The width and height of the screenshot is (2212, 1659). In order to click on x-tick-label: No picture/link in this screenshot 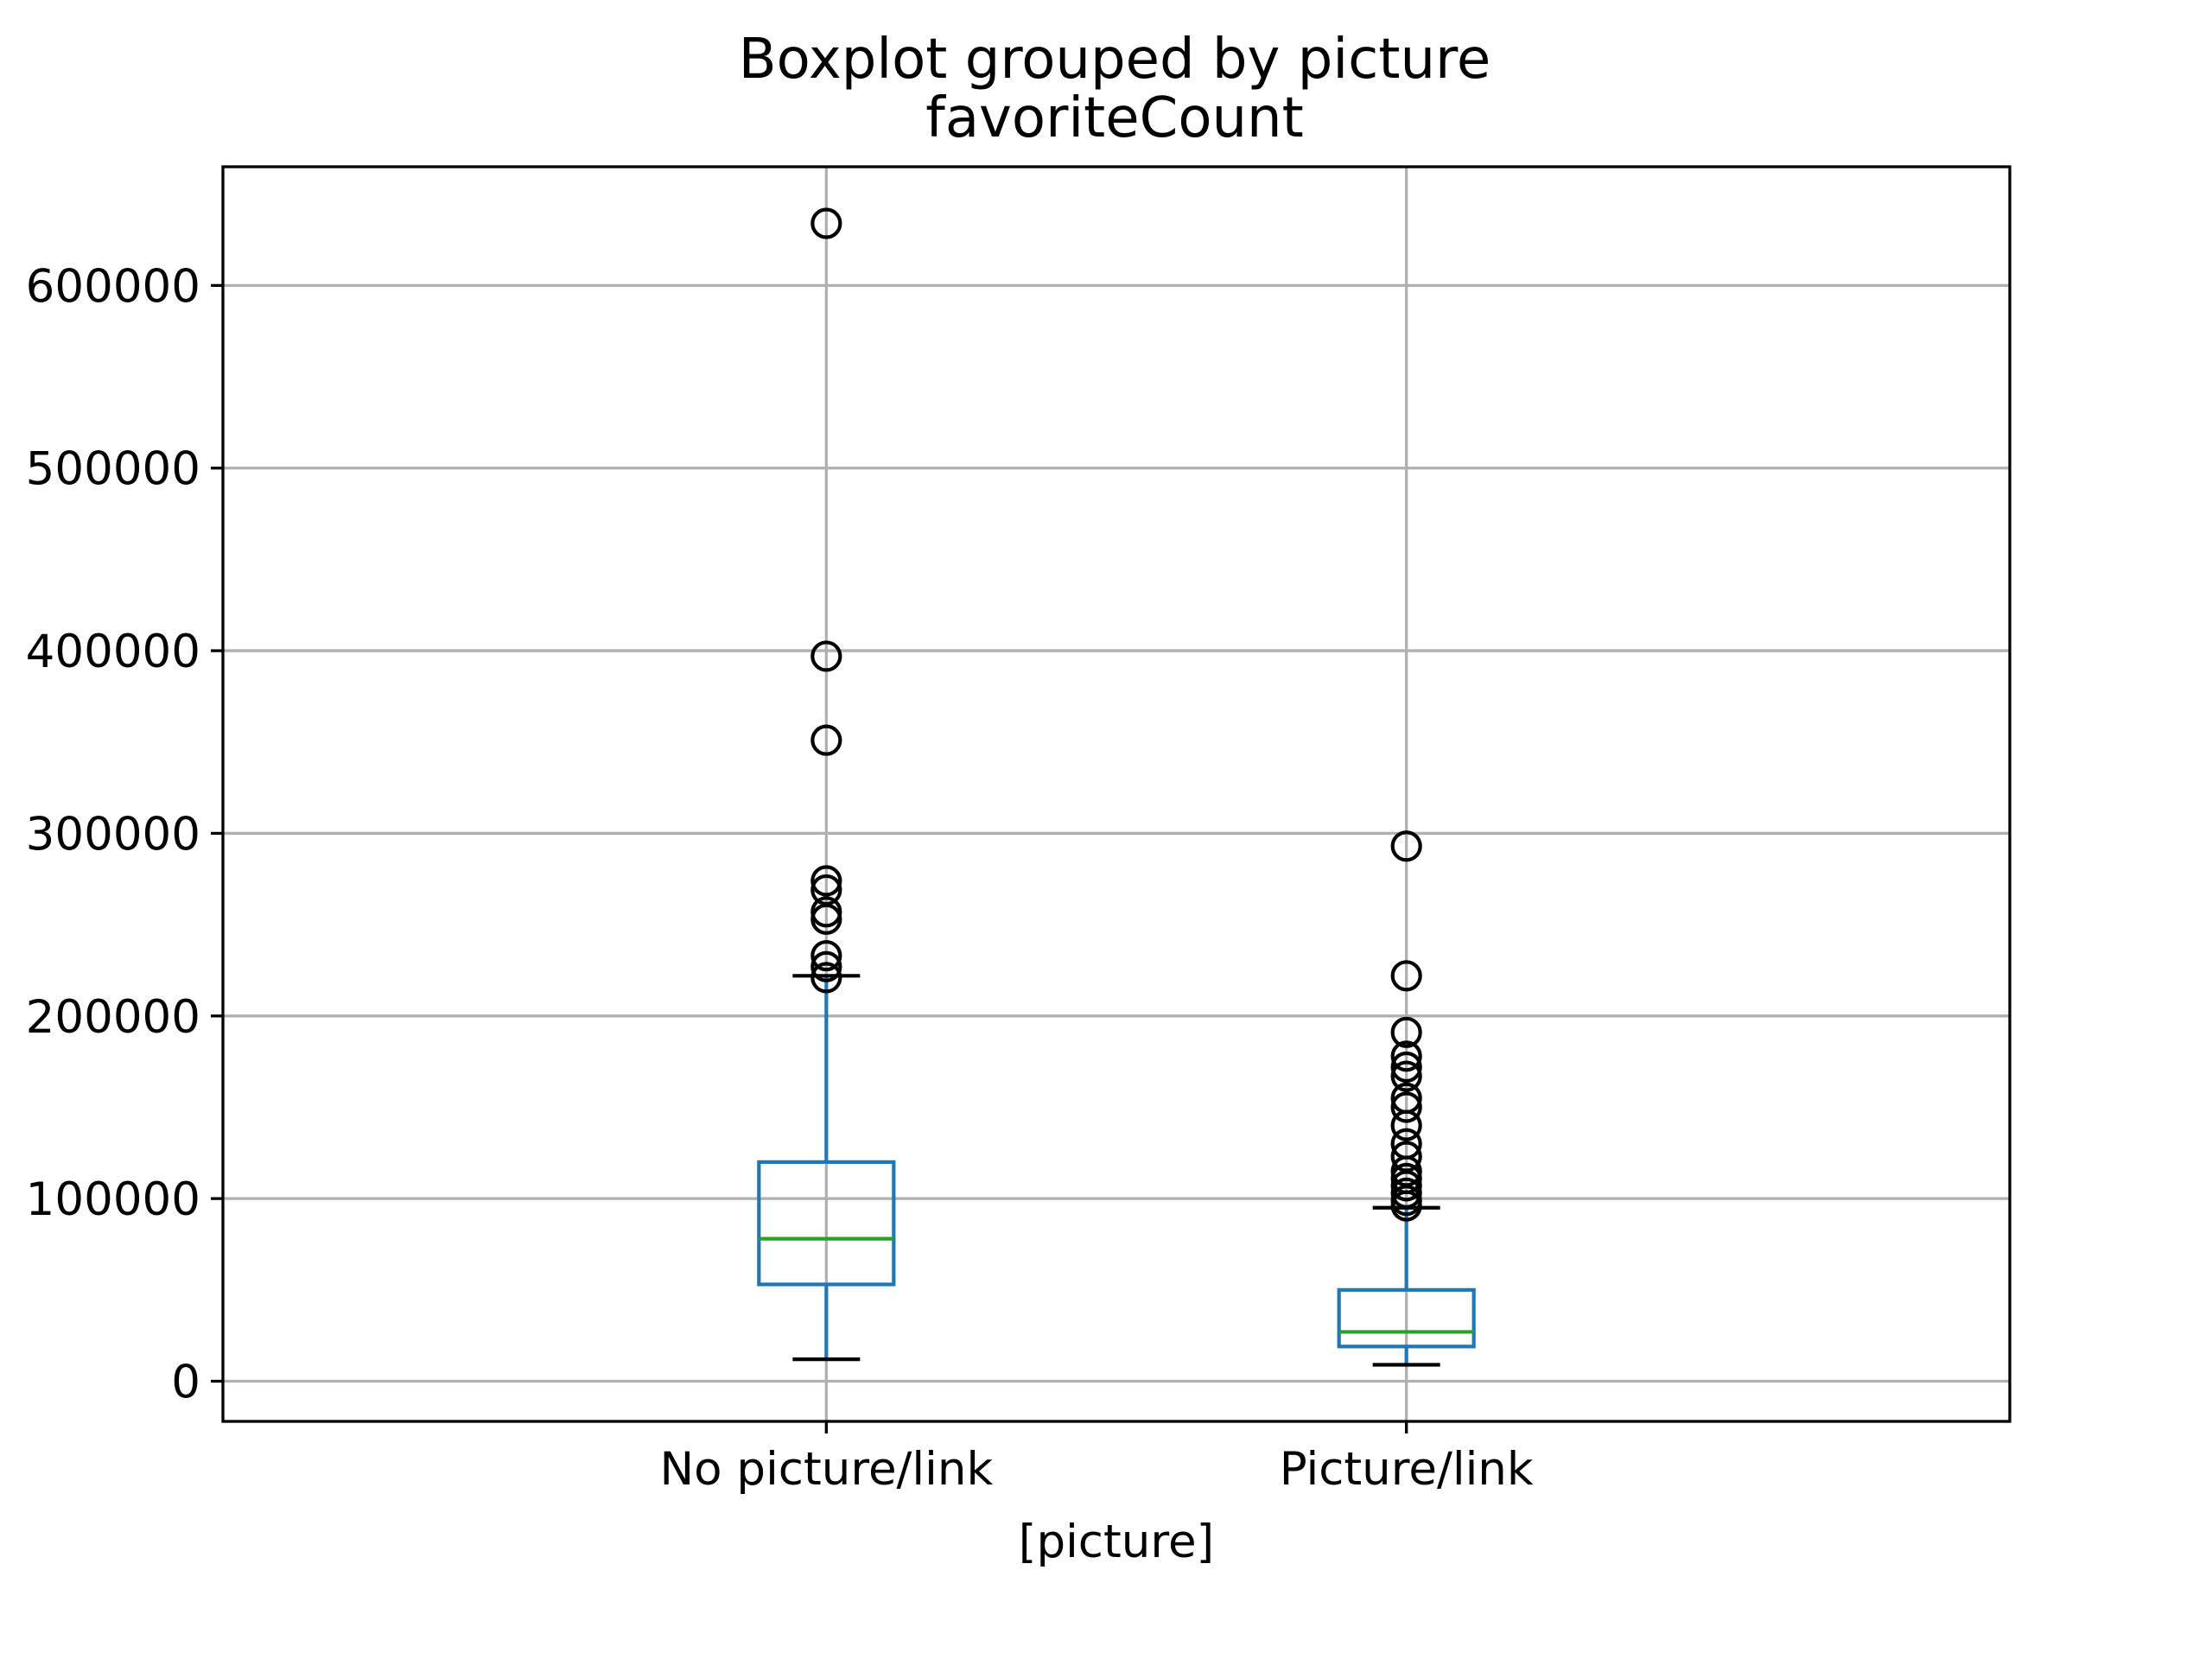, I will do `click(827, 1469)`.